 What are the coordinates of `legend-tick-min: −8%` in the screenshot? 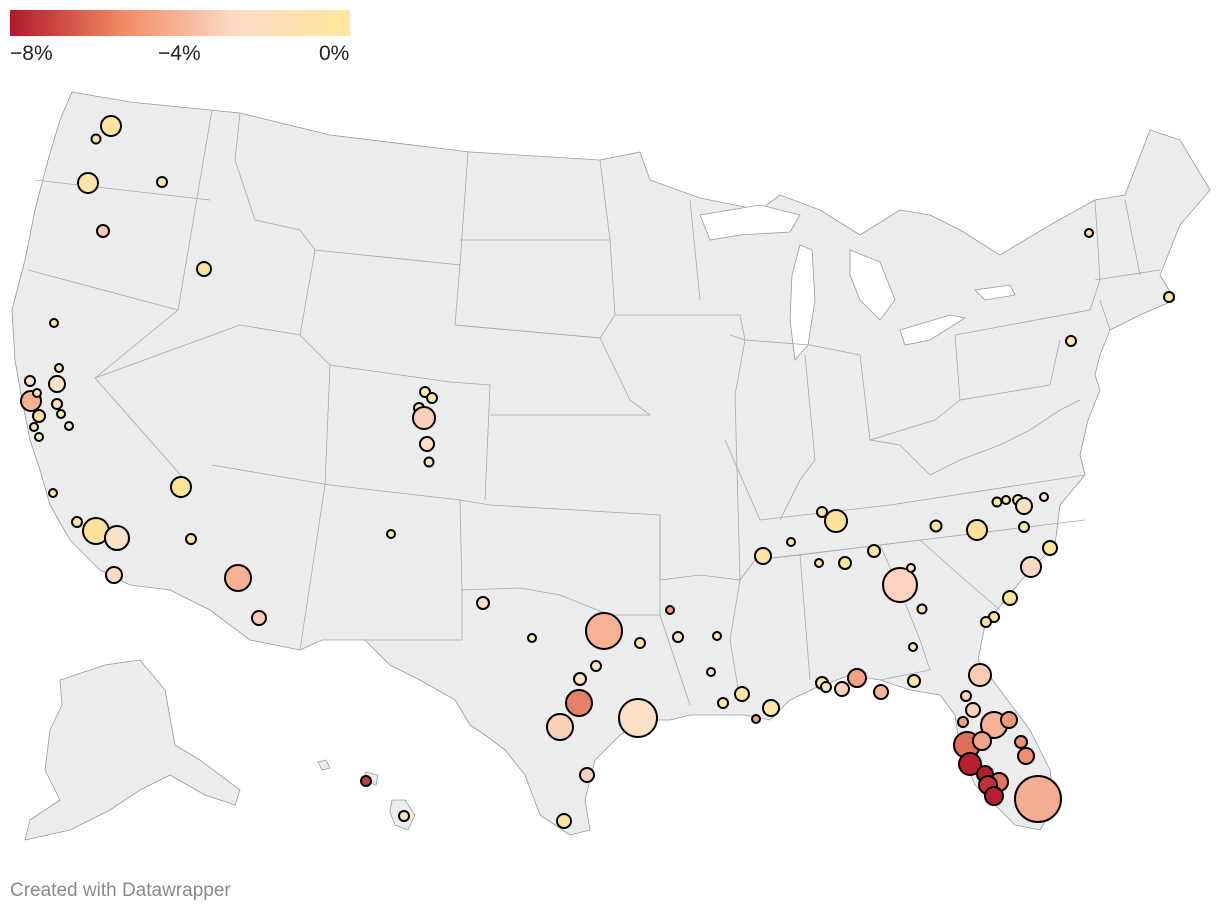 It's located at (31, 53).